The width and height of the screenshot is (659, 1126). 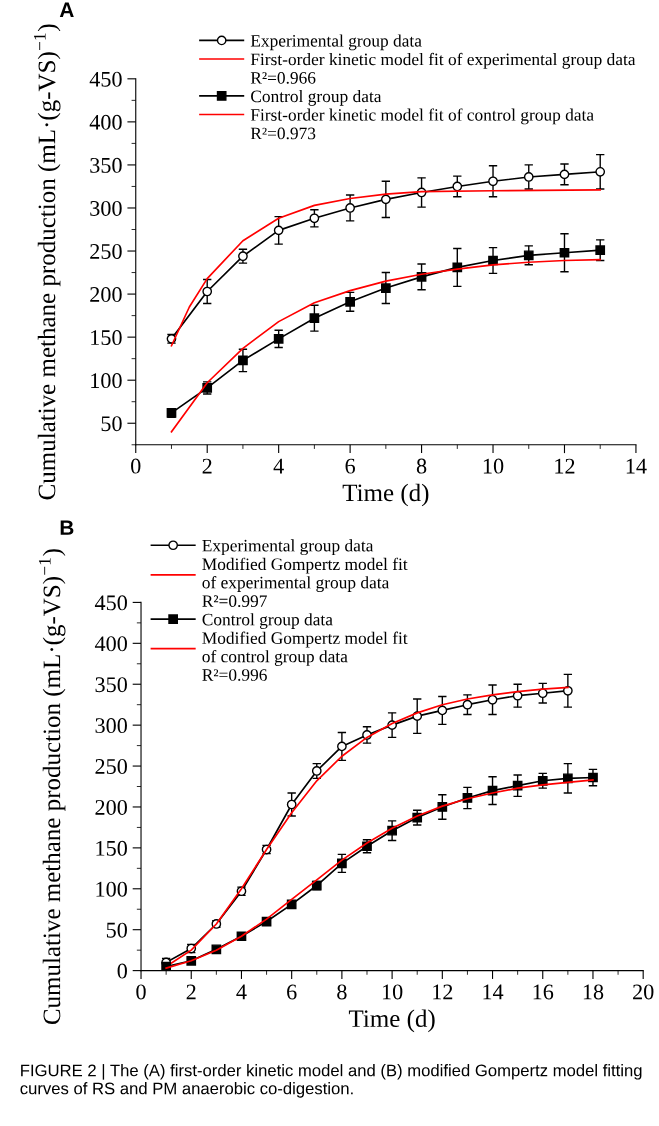 What do you see at coordinates (66, 9) in the screenshot?
I see `text: A` at bounding box center [66, 9].